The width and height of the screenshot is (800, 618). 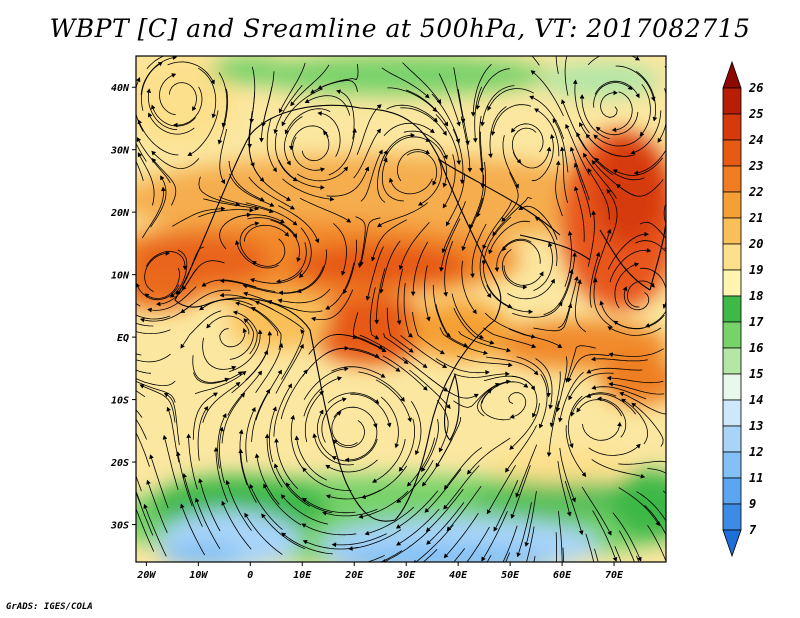 I want to click on colorbar-label: 11, so click(x=756, y=478).